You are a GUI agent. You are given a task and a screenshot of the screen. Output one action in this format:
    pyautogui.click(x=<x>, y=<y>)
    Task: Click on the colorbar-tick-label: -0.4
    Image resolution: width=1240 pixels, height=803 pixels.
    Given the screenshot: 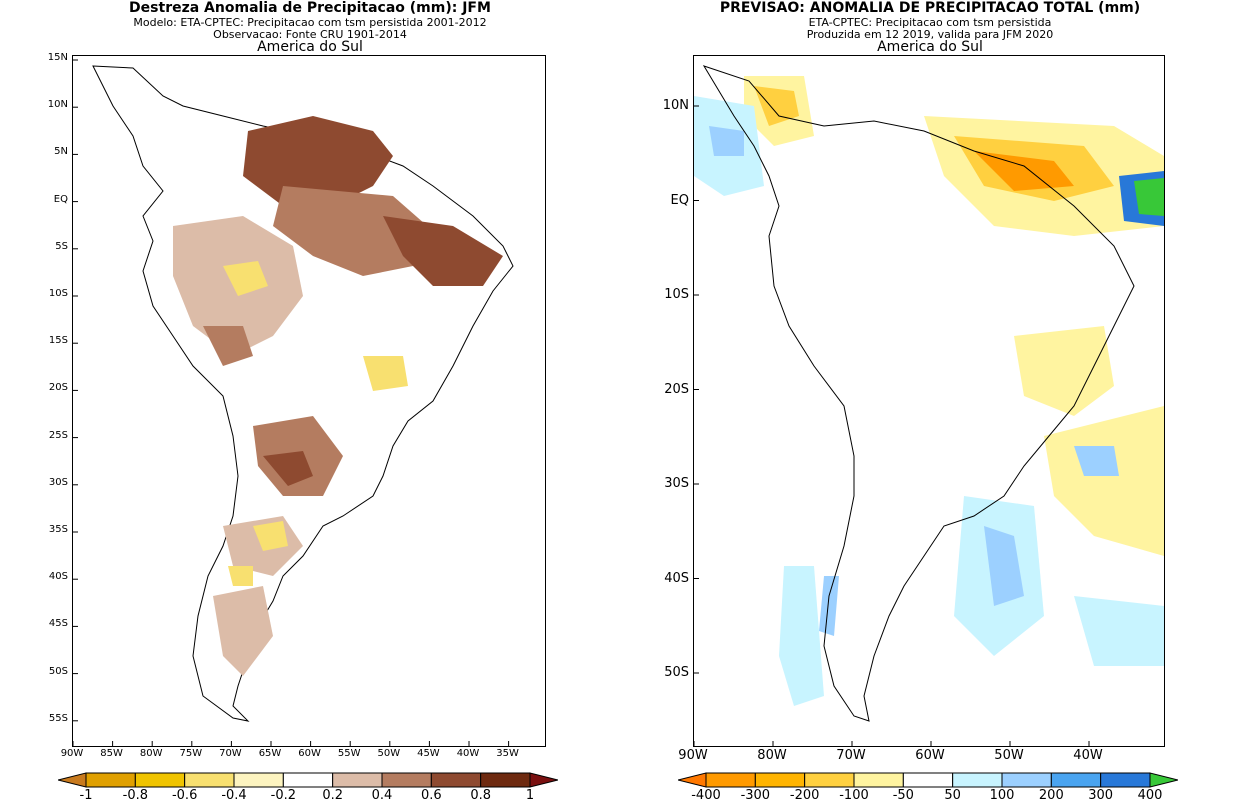 What is the action you would take?
    pyautogui.click(x=234, y=795)
    